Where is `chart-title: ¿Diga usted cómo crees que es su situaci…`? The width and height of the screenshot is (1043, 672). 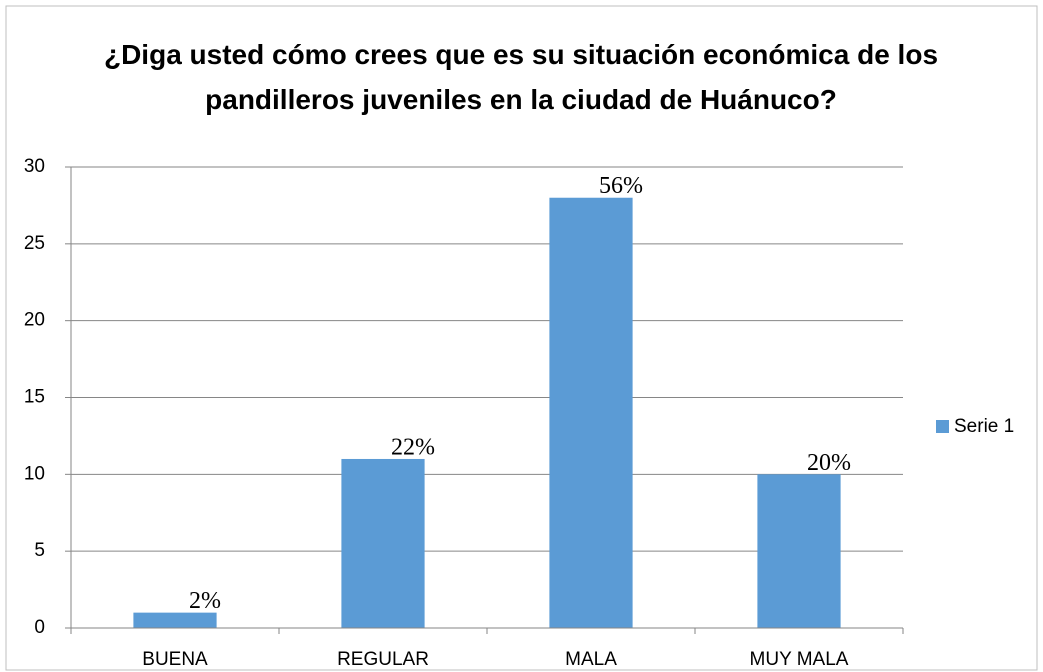
chart-title: ¿Diga usted cómo crees que es su situaci… is located at coordinates (521, 77).